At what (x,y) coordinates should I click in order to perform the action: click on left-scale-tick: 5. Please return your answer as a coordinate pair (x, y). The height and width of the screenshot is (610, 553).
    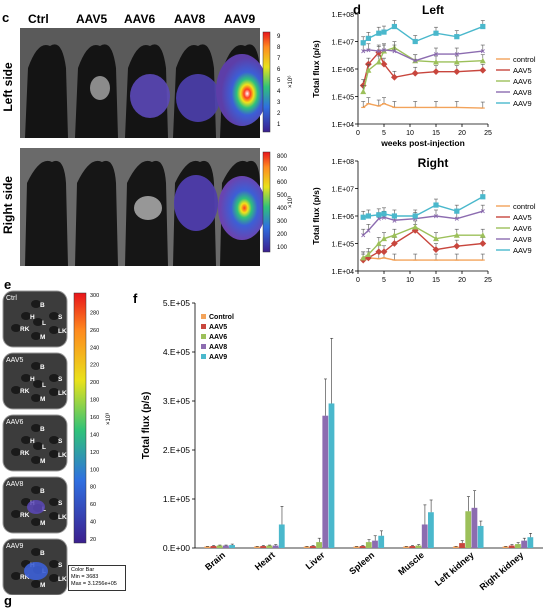
    Looking at the image, I should click on (279, 81).